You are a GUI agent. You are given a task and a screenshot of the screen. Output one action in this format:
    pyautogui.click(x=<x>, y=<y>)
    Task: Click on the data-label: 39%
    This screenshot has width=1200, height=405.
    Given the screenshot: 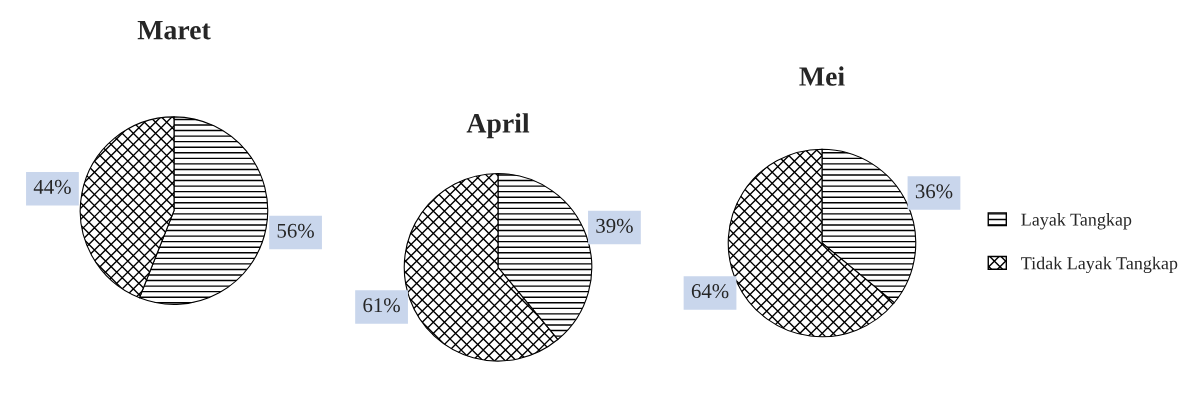 What is the action you would take?
    pyautogui.click(x=614, y=225)
    